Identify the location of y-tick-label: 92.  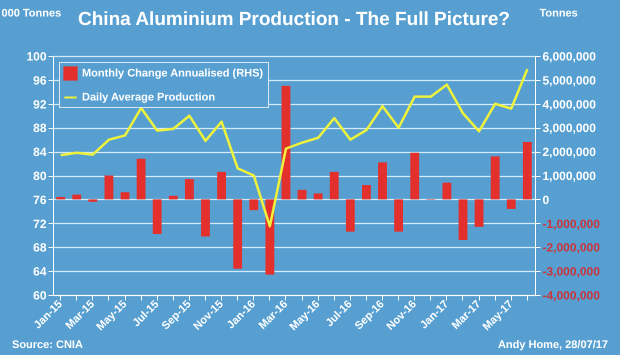
(40, 104).